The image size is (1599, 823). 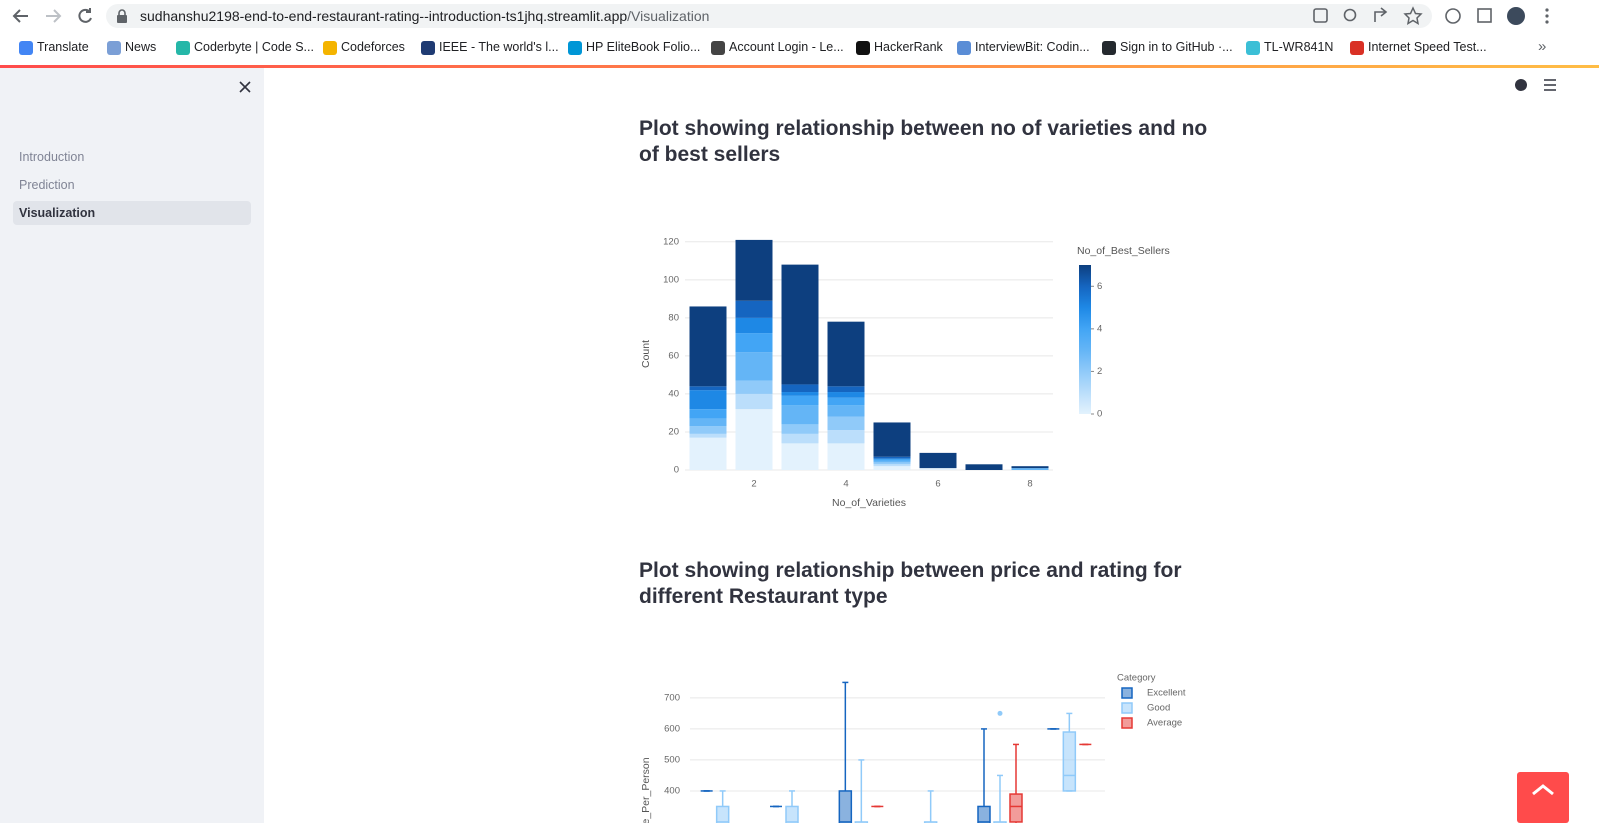 I want to click on bookmark: HackerRank, so click(x=908, y=47).